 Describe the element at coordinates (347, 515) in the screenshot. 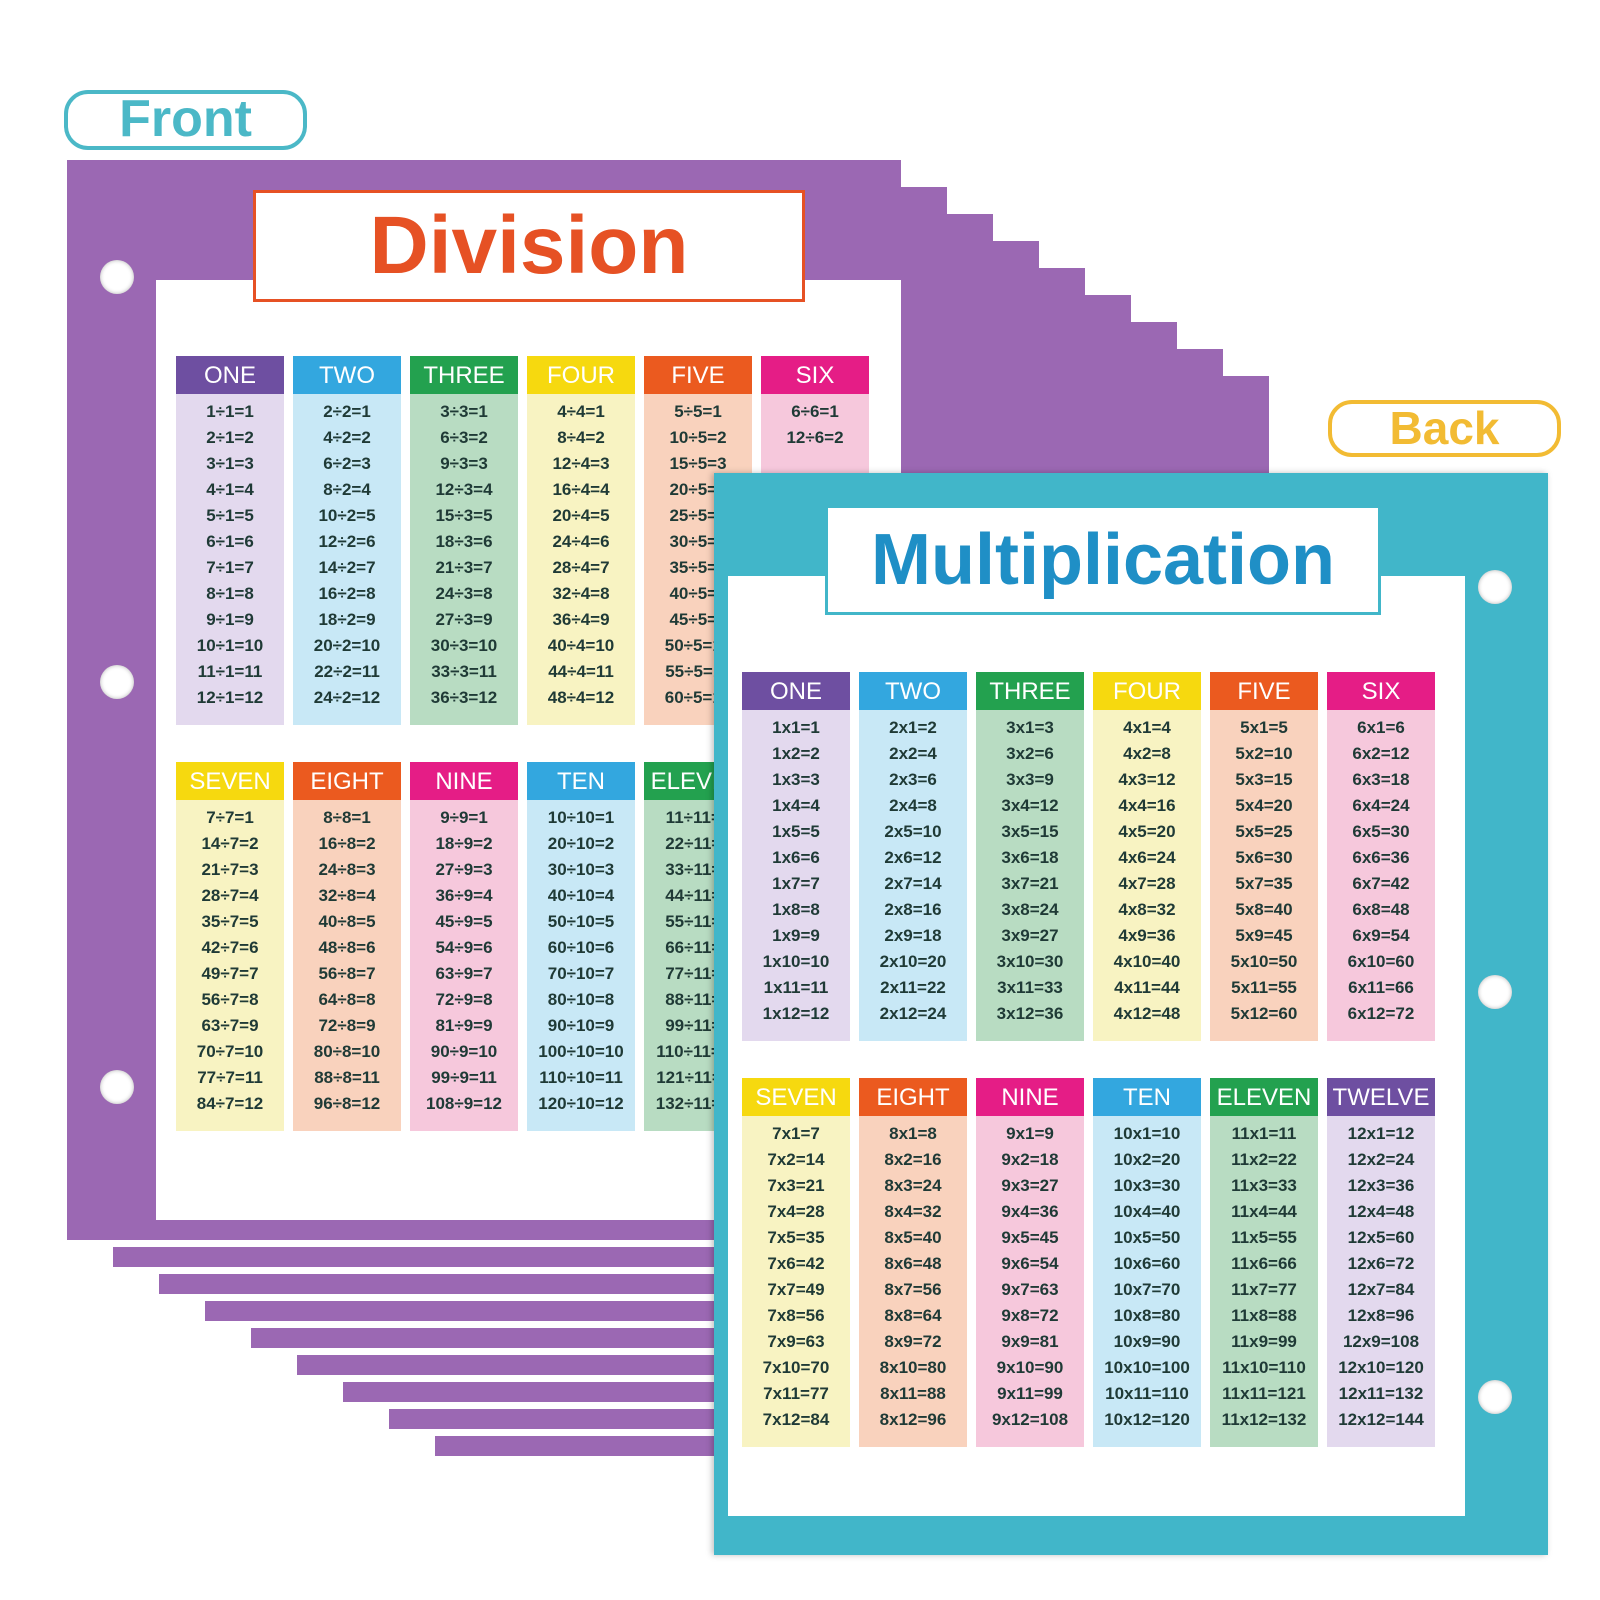

I see `table-row: 10÷2=5` at that location.